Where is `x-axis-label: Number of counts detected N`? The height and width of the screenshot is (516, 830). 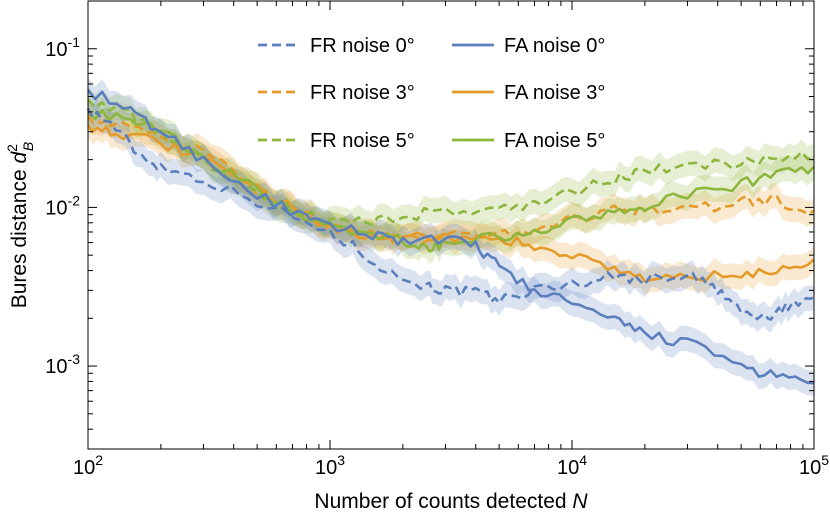 x-axis-label: Number of counts detected N is located at coordinates (451, 501).